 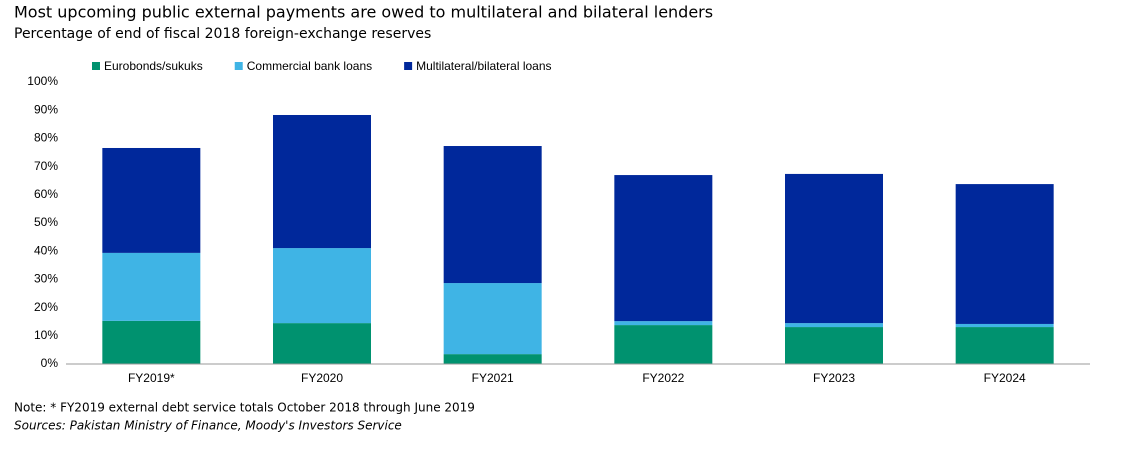 I want to click on legend-label: Eurobonds/sukuks, so click(x=153, y=66).